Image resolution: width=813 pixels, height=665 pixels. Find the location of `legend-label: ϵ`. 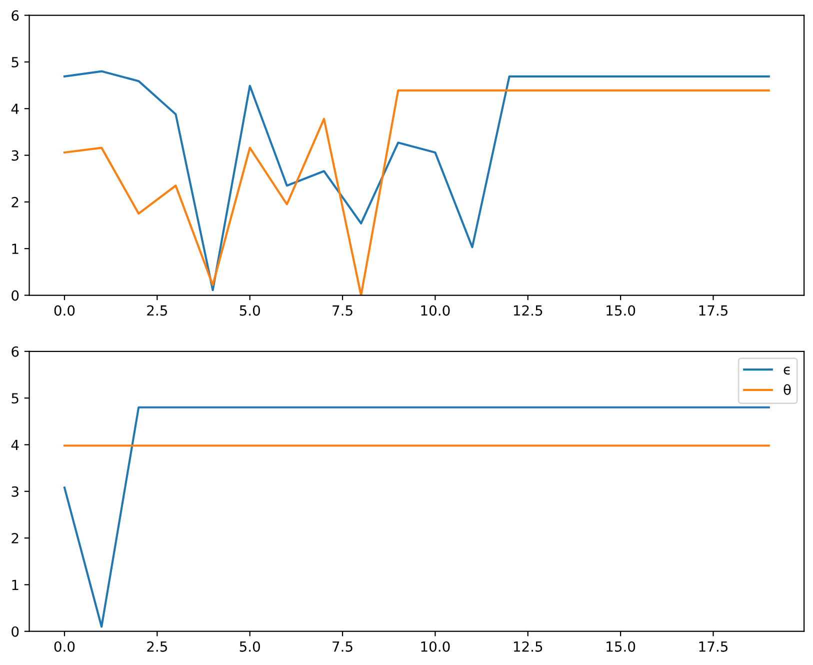

legend-label: ϵ is located at coordinates (787, 370).